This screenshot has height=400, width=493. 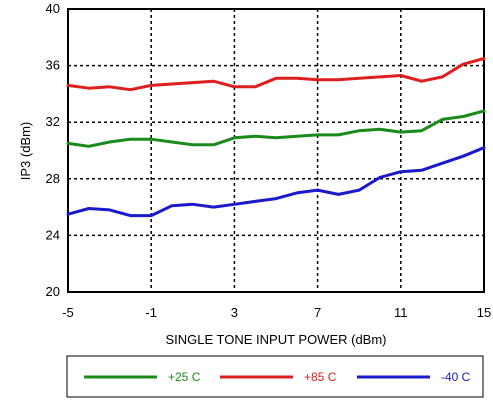 What do you see at coordinates (401, 312) in the screenshot?
I see `x-tick-label: 11` at bounding box center [401, 312].